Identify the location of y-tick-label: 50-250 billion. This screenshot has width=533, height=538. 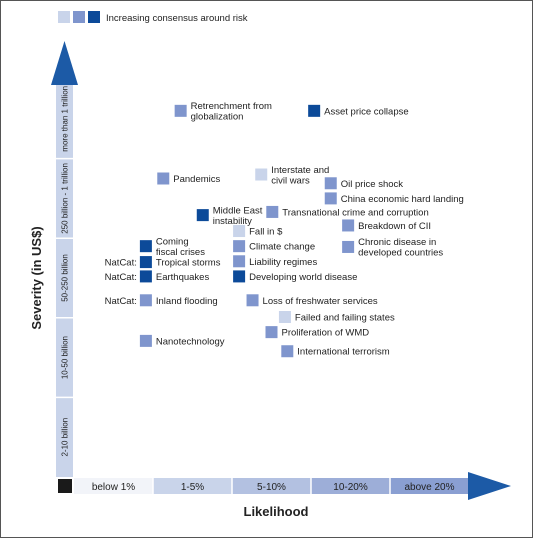
(65, 278).